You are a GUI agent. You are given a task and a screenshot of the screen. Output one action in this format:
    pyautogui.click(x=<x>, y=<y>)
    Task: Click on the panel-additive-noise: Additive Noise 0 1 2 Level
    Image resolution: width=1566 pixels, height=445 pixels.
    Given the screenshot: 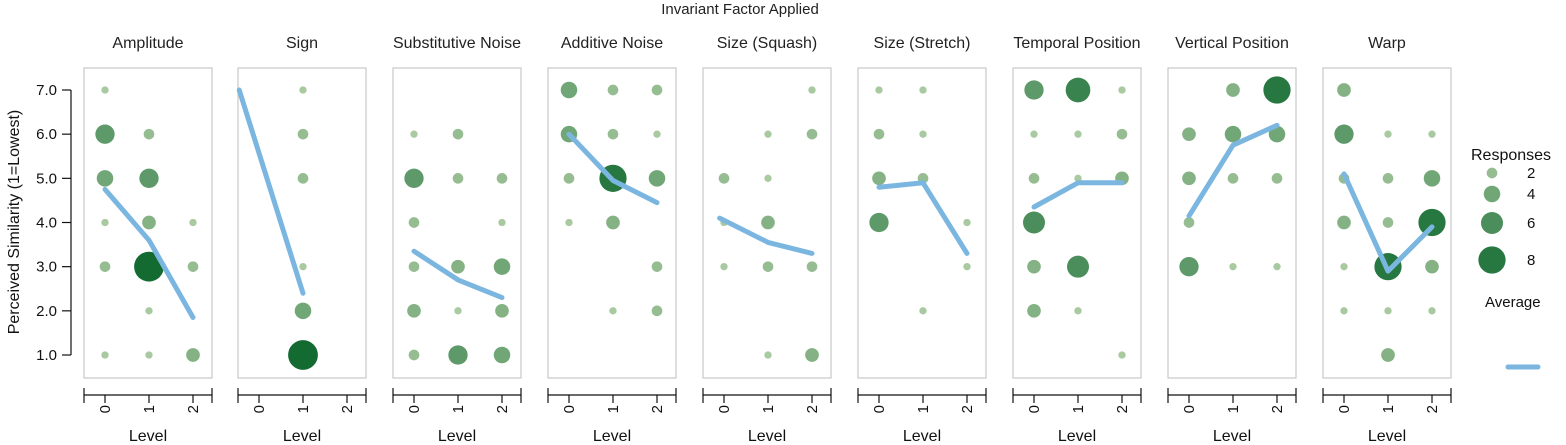 What is the action you would take?
    pyautogui.click(x=612, y=240)
    